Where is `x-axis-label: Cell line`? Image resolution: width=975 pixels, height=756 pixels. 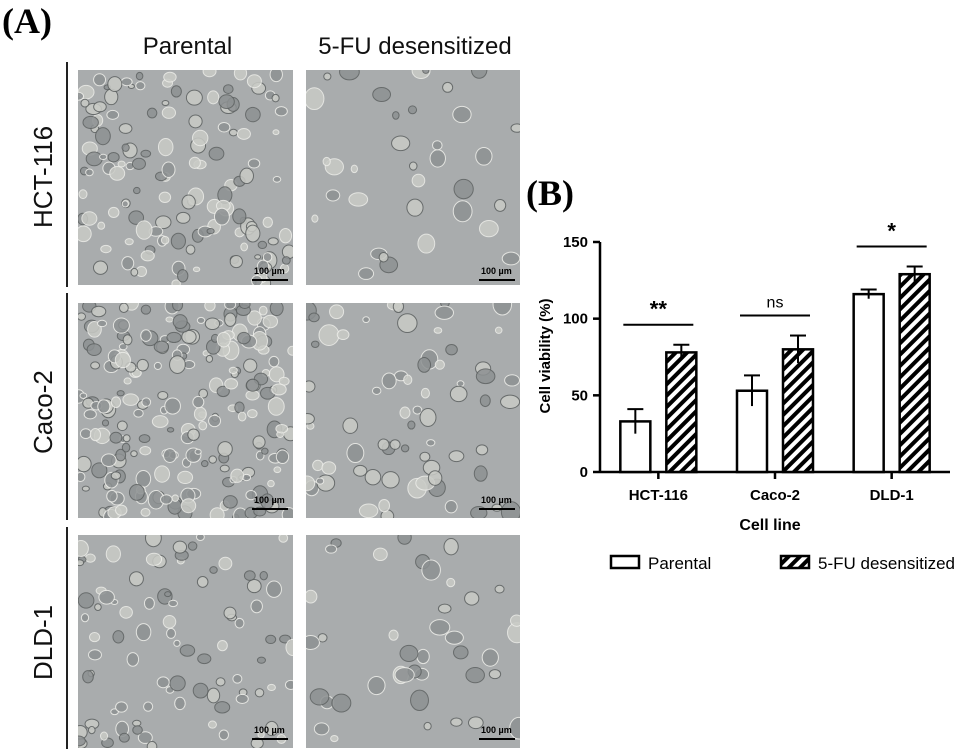
x-axis-label: Cell line is located at coordinates (769, 525).